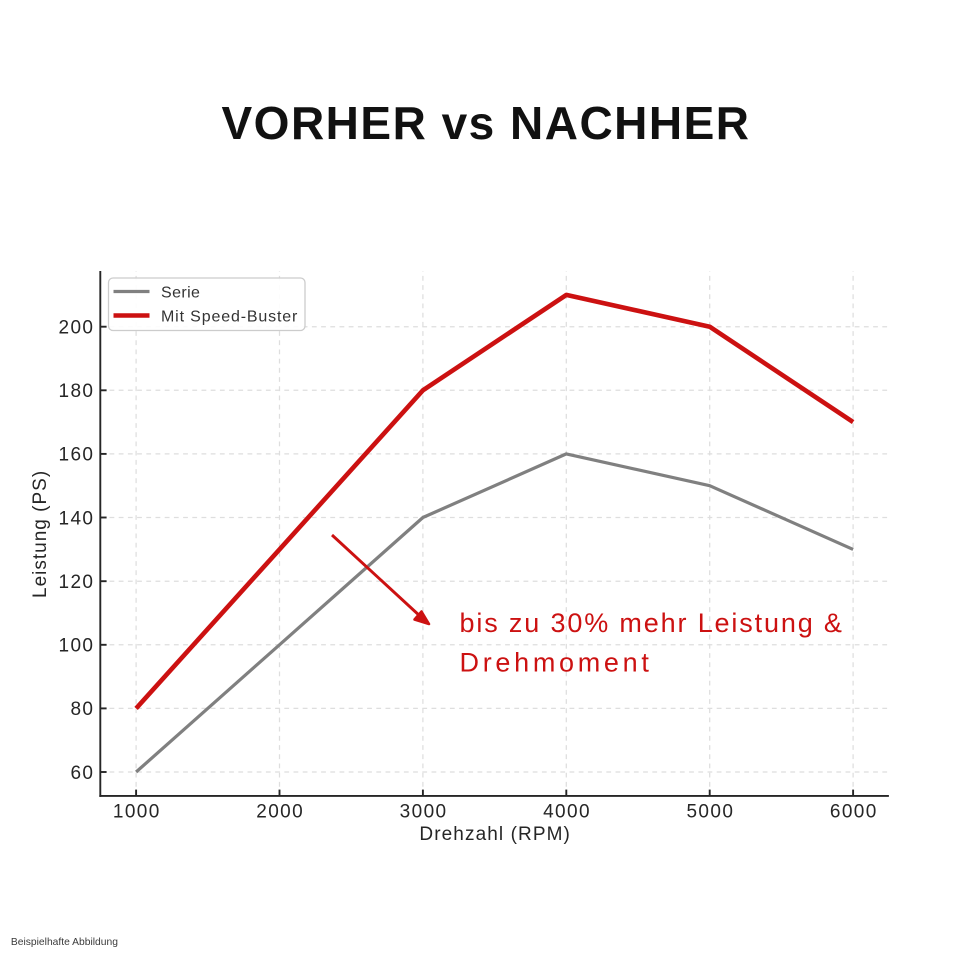  I want to click on svg-text: 6000, so click(854, 812).